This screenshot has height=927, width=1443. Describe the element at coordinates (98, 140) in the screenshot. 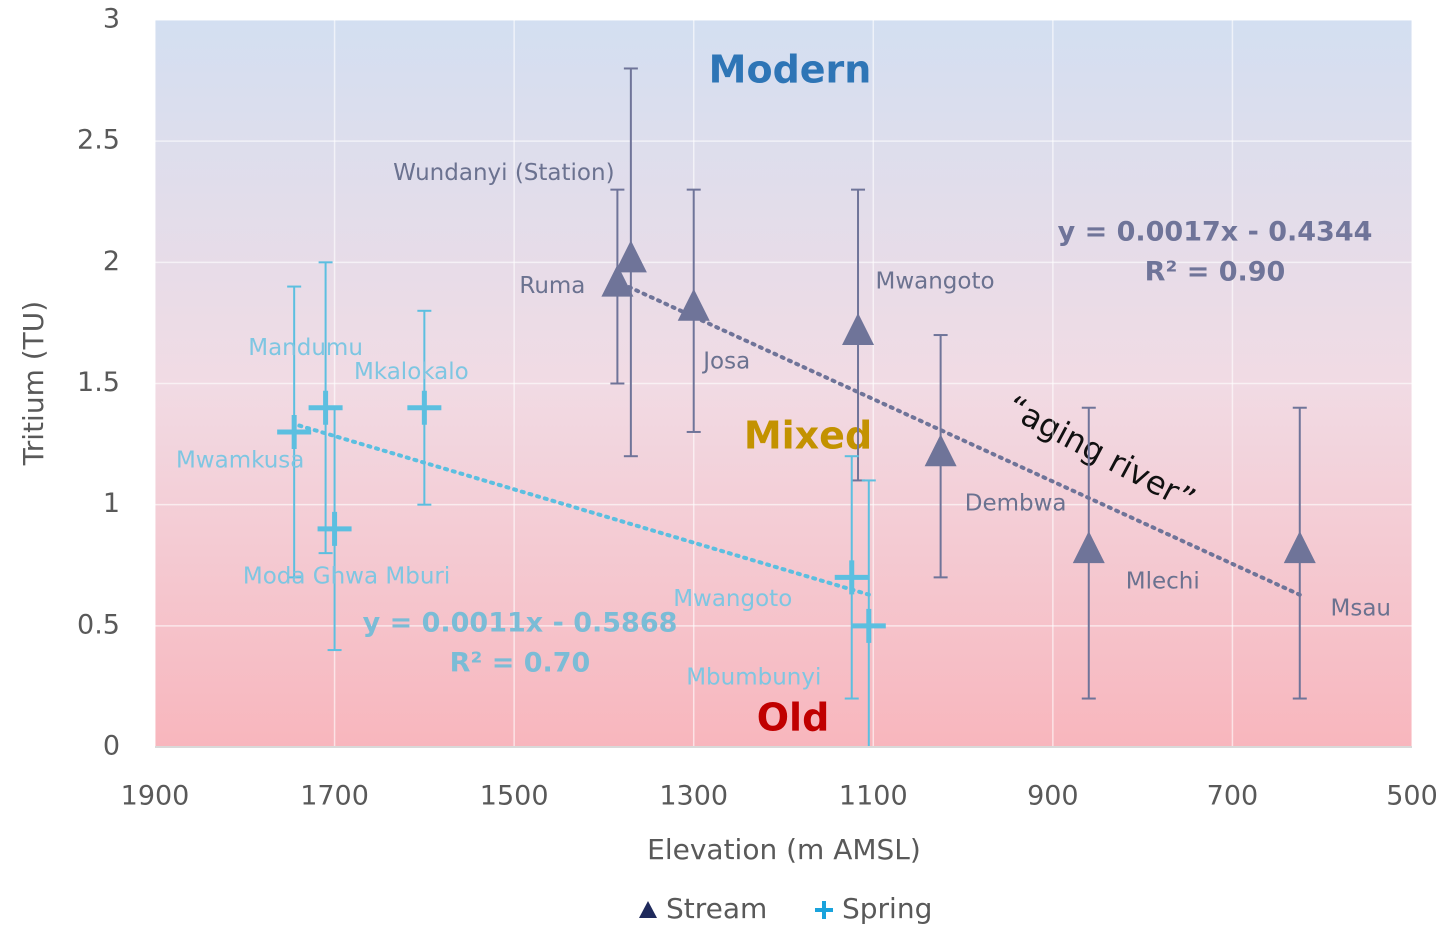

I see `y-tick-label: 2.5` at that location.